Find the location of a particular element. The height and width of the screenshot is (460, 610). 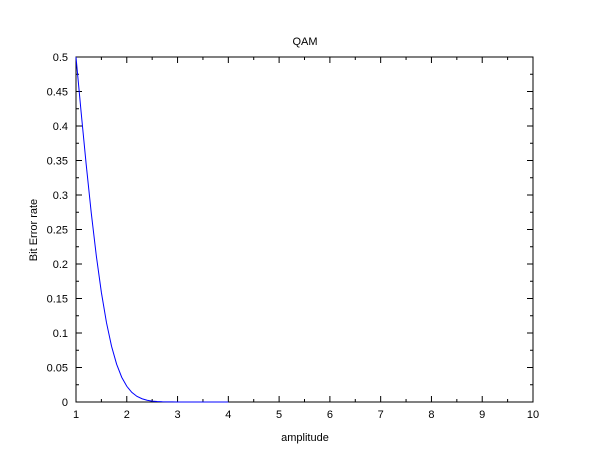

y-tick-label: 0.35 is located at coordinates (57, 162).